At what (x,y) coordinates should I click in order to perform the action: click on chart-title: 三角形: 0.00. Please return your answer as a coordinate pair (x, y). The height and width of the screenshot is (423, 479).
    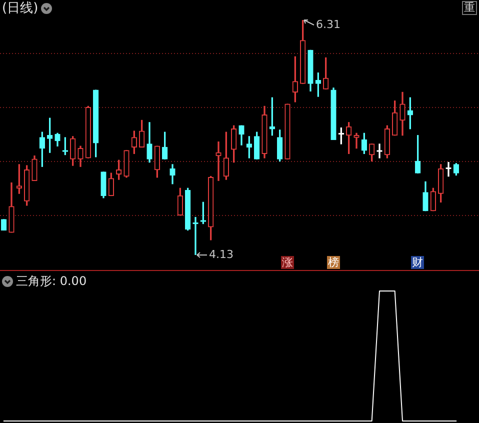
    Looking at the image, I should click on (51, 281).